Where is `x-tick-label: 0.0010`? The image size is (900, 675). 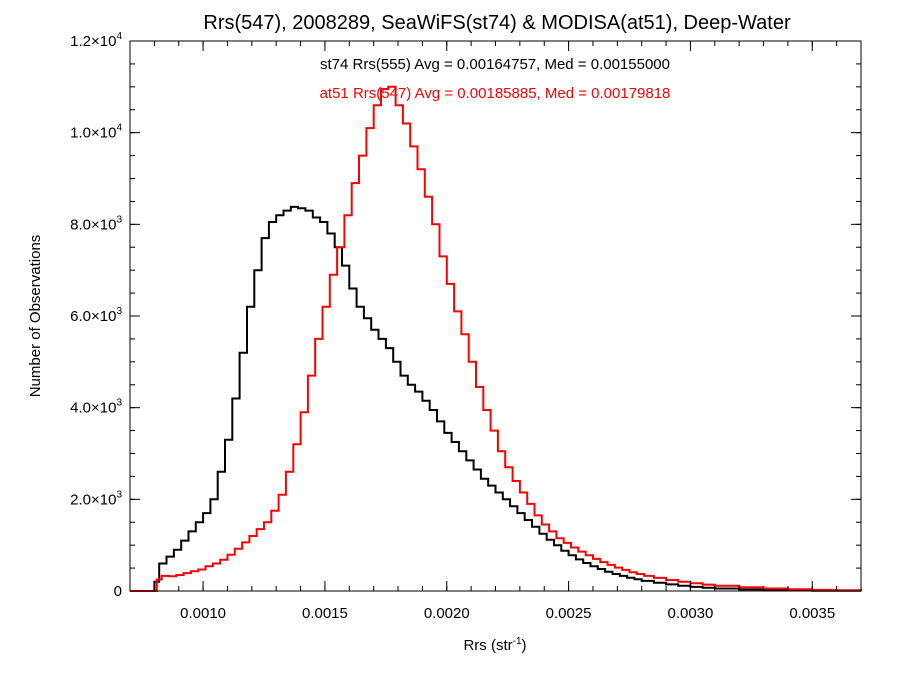 x-tick-label: 0.0010 is located at coordinates (203, 613).